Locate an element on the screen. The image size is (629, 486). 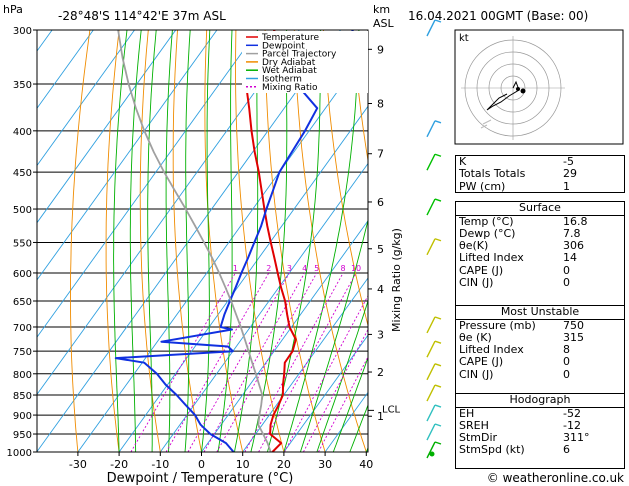
mixing-ratio-axis-label: Mixing Ratio (g/kg) is located at coordinates (396, 280).